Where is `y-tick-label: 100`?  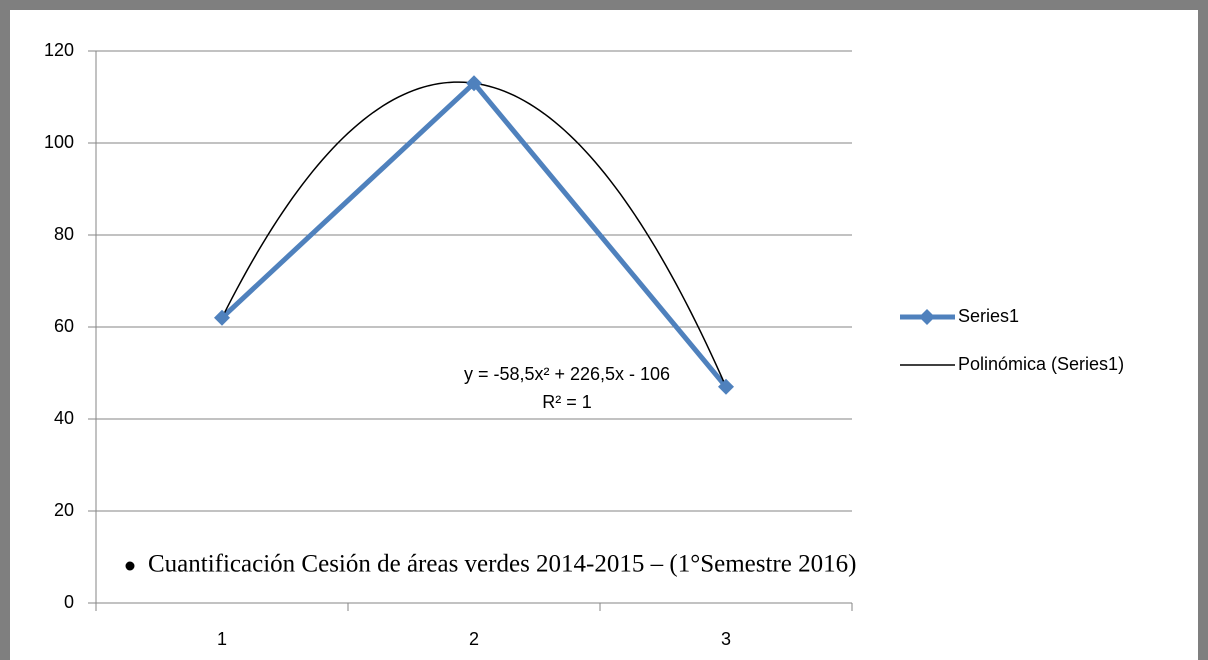 y-tick-label: 100 is located at coordinates (59, 142).